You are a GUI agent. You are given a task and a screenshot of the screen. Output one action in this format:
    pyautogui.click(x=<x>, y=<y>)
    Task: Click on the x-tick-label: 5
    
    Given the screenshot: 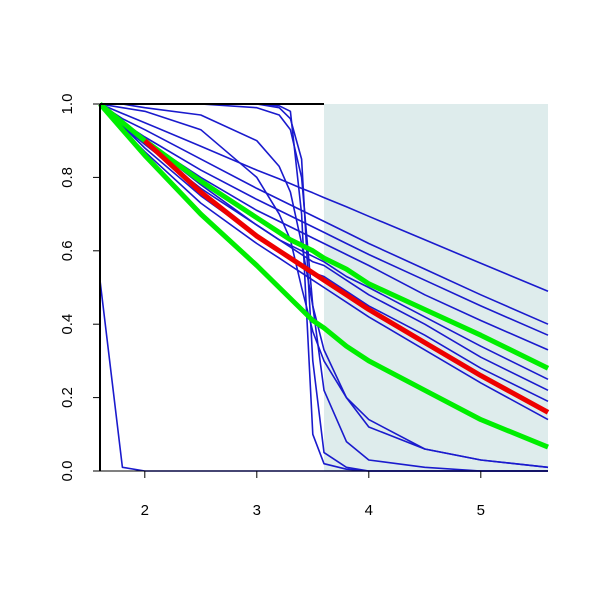 What is the action you would take?
    pyautogui.click(x=481, y=510)
    